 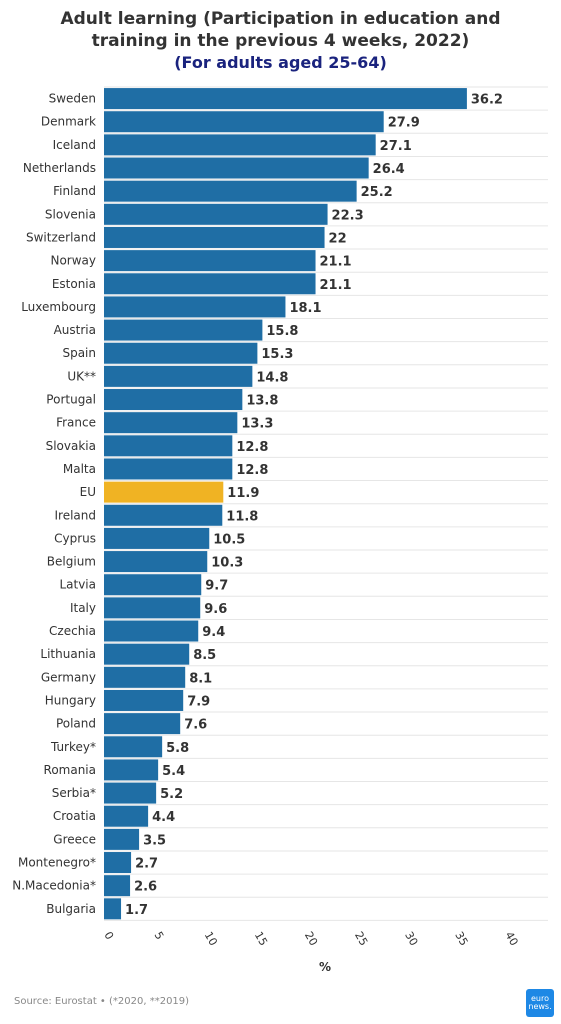 I want to click on value-label: 11.8, so click(x=242, y=516).